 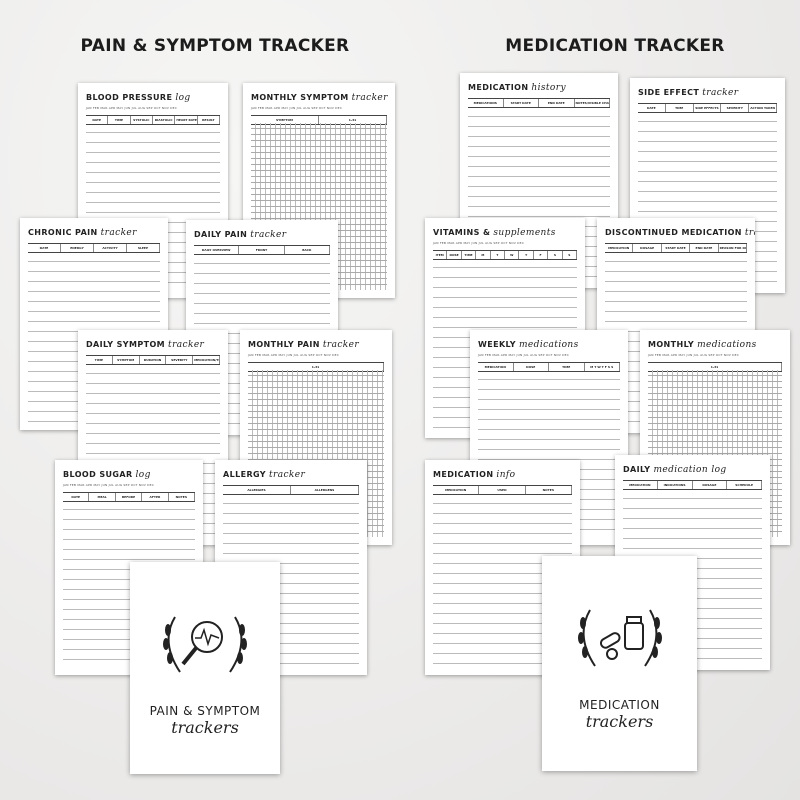 What do you see at coordinates (690, 470) in the screenshot?
I see `title-script: medication log` at bounding box center [690, 470].